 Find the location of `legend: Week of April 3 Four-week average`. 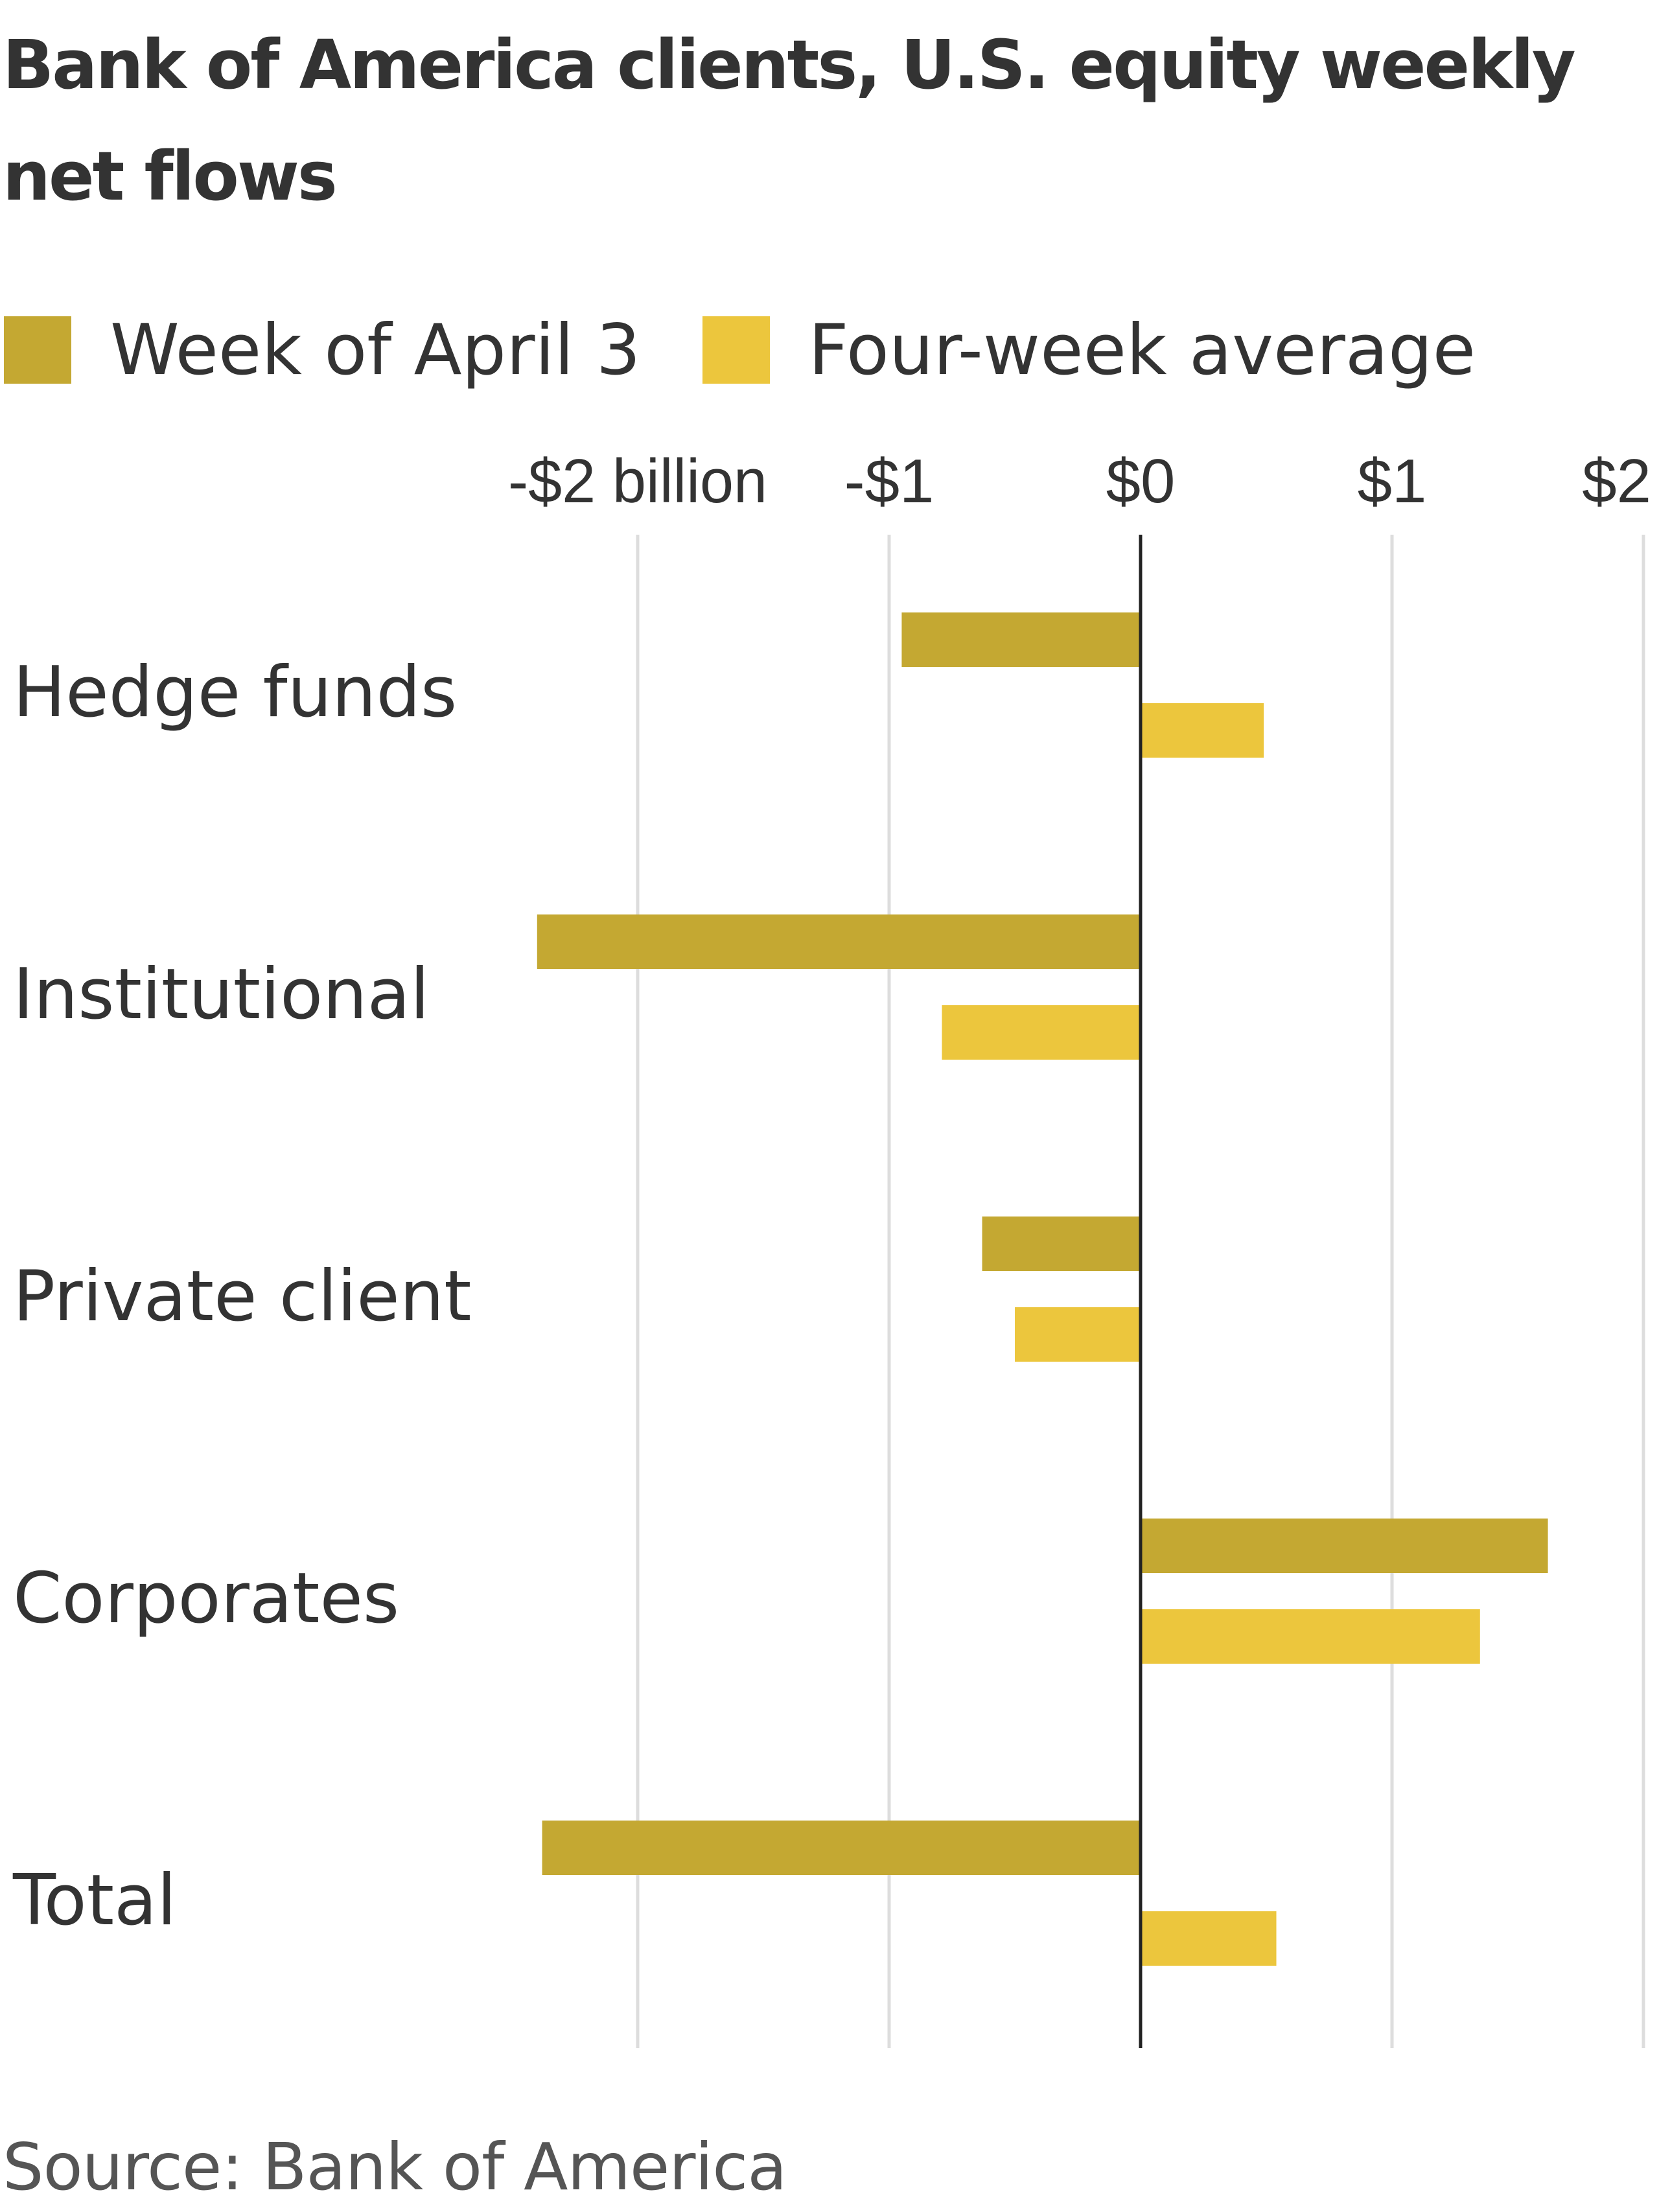

legend: Week of April 3 Four-week average is located at coordinates (771, 350).